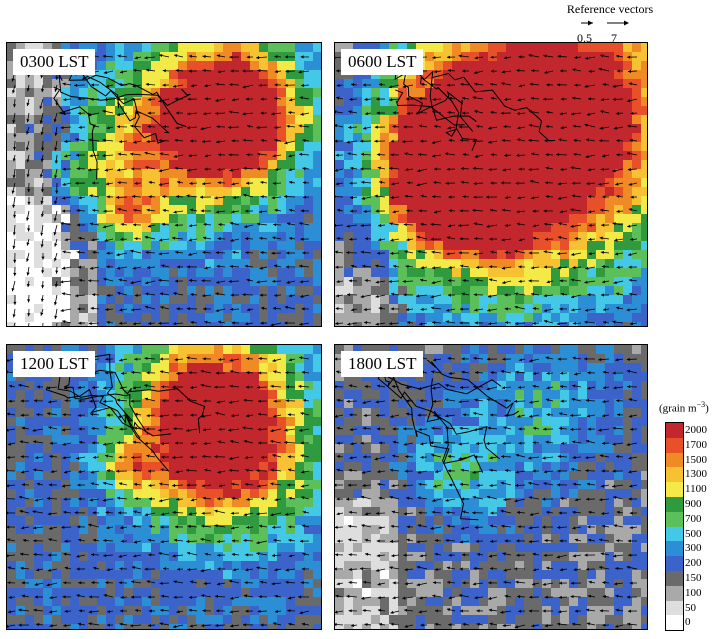 The image size is (719, 639). I want to click on legend-unit: (grain m−3), so click(684, 407).